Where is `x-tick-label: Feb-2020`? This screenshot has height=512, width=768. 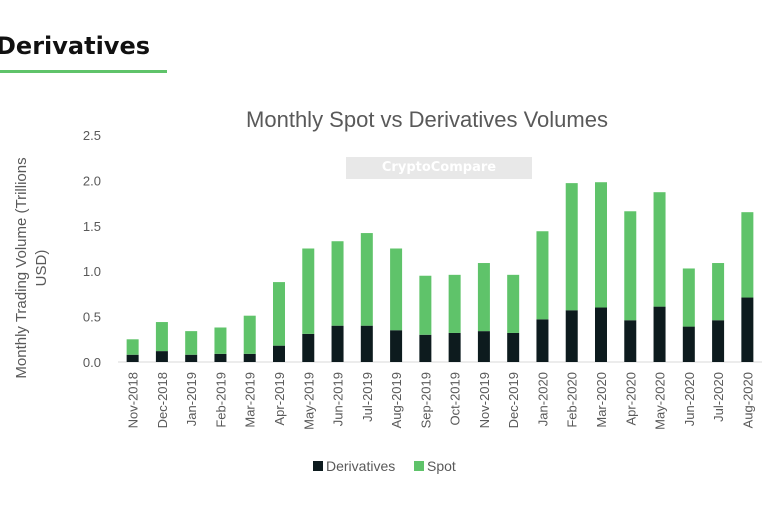
x-tick-label: Feb-2020 is located at coordinates (572, 400).